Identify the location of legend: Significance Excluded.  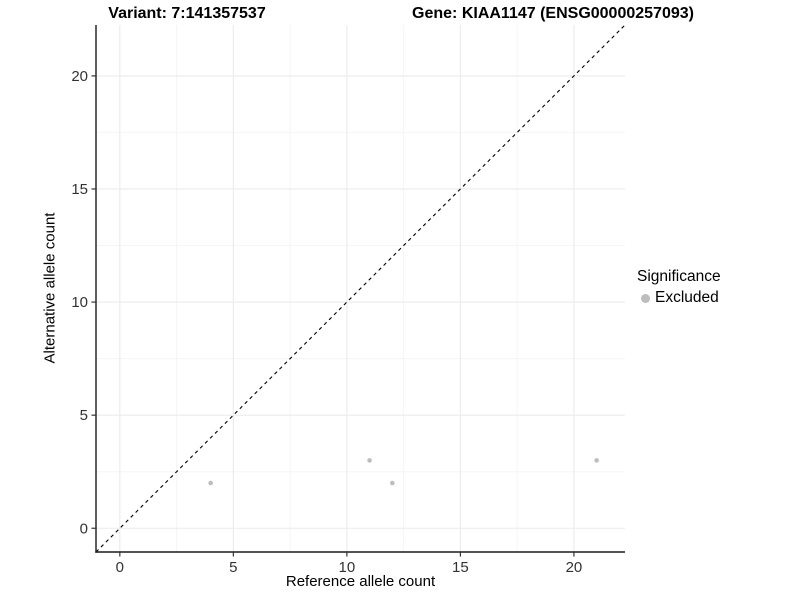
(679, 287).